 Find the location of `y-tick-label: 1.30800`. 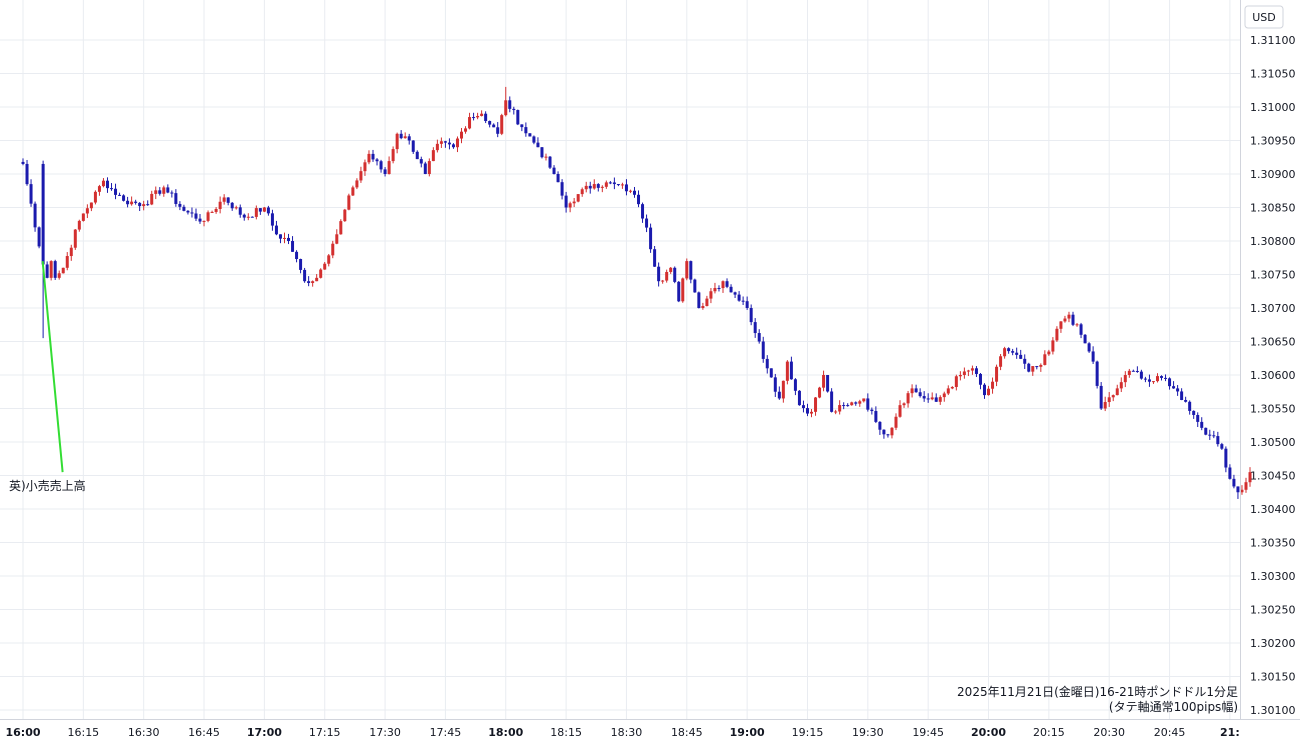

y-tick-label: 1.30800 is located at coordinates (1273, 241).